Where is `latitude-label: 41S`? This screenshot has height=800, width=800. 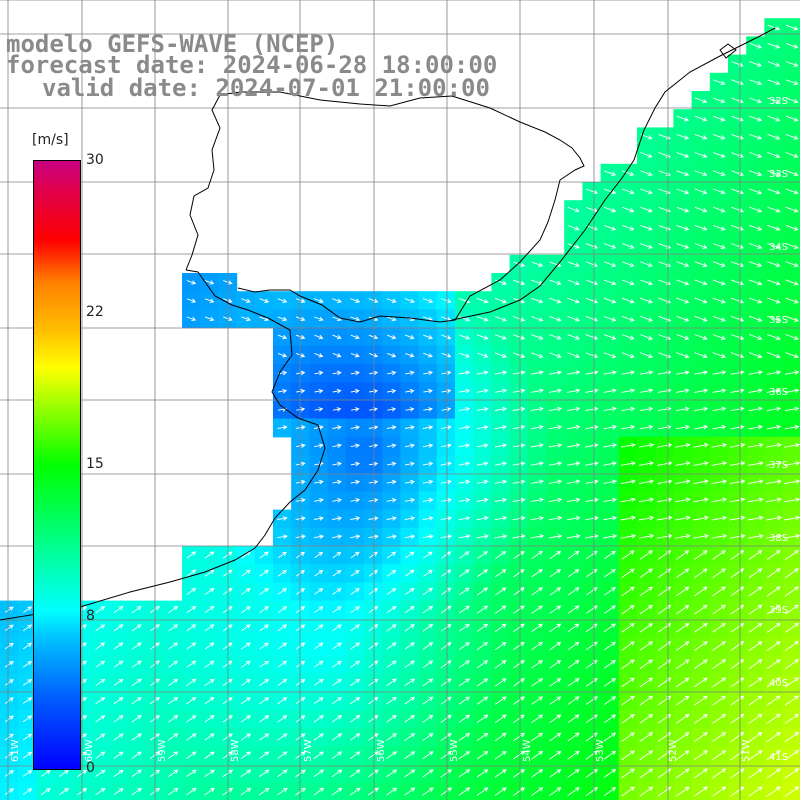 latitude-label: 41S is located at coordinates (778, 757).